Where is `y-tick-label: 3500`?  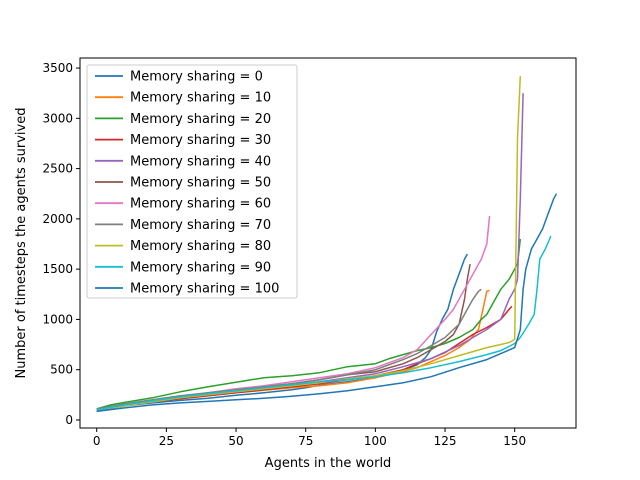
y-tick-label: 3500 is located at coordinates (57, 68).